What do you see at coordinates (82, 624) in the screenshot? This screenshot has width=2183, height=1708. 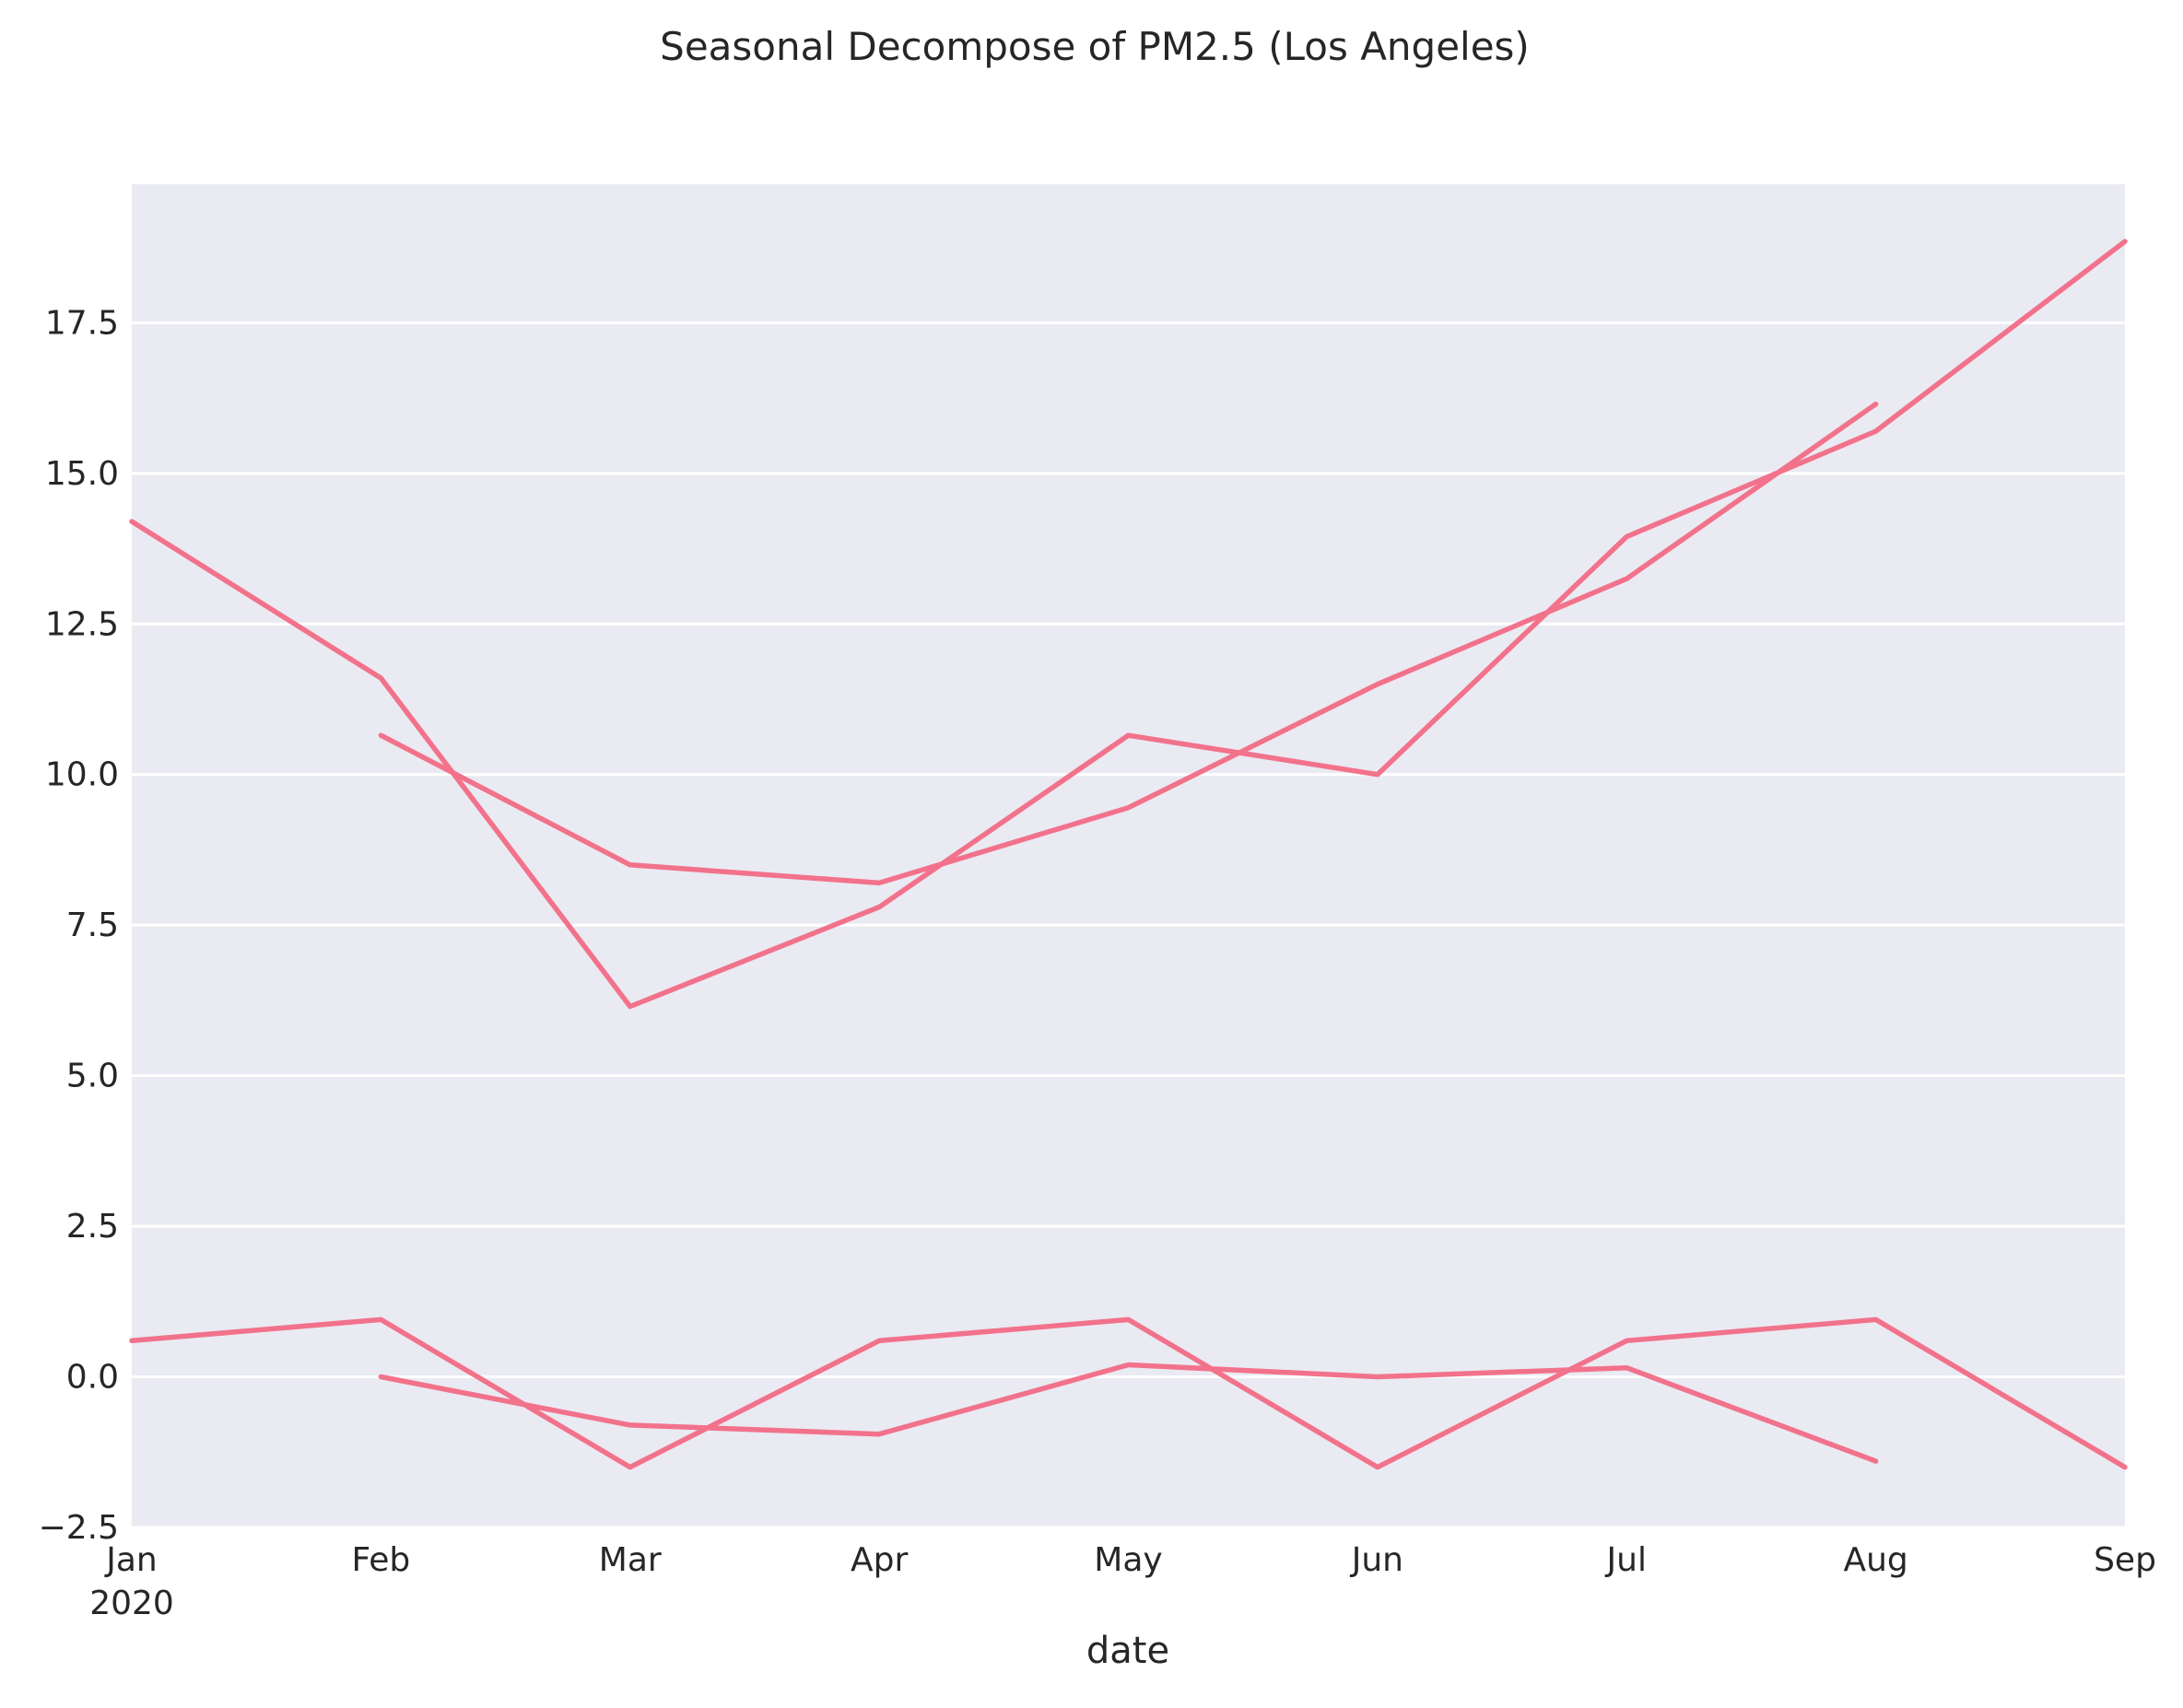 I see `y-tick-label: 12.5` at bounding box center [82, 624].